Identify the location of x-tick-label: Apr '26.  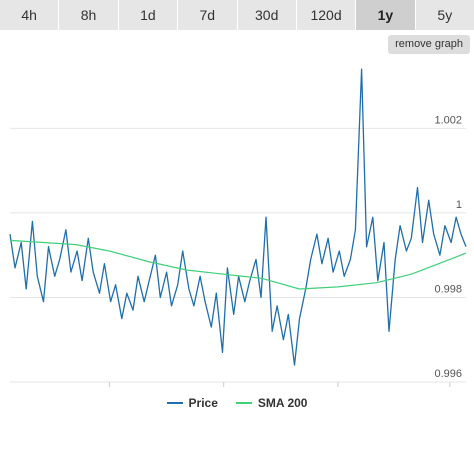
(450, 389).